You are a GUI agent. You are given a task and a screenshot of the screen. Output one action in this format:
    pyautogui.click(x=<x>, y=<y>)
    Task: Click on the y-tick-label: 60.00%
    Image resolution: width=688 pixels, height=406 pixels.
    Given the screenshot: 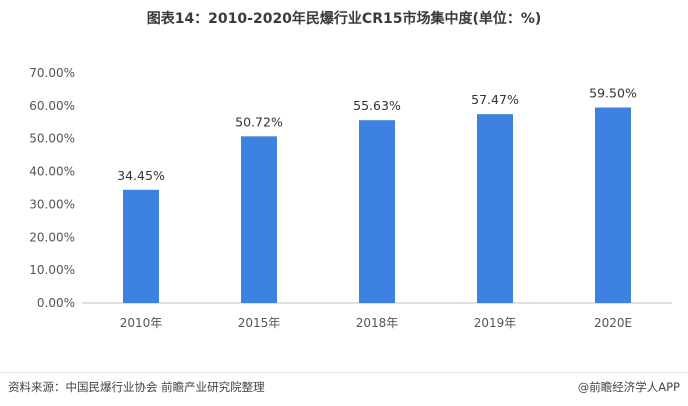 What is the action you would take?
    pyautogui.click(x=52, y=106)
    